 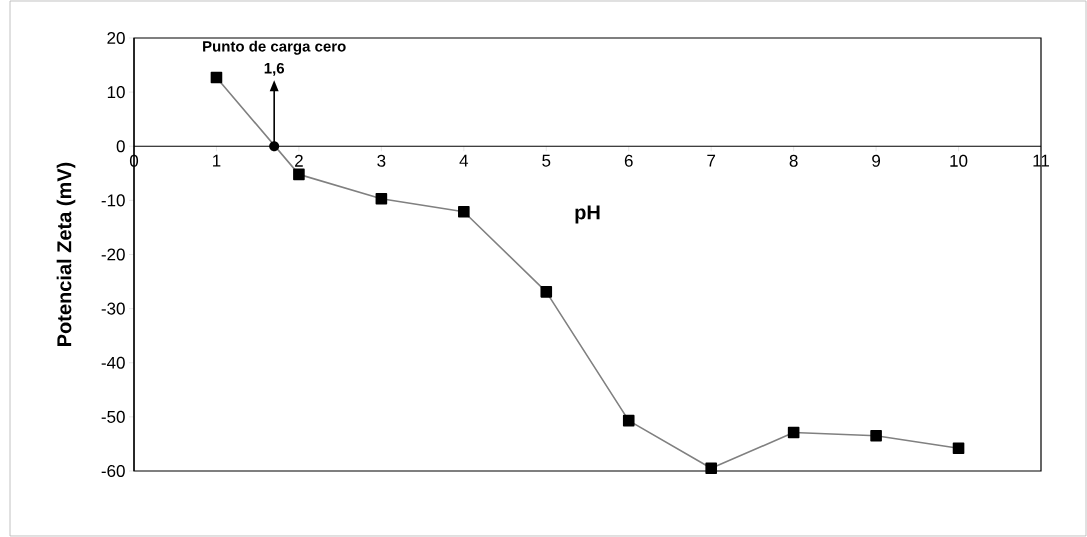 I want to click on y-tick-label: -40, so click(x=113, y=362).